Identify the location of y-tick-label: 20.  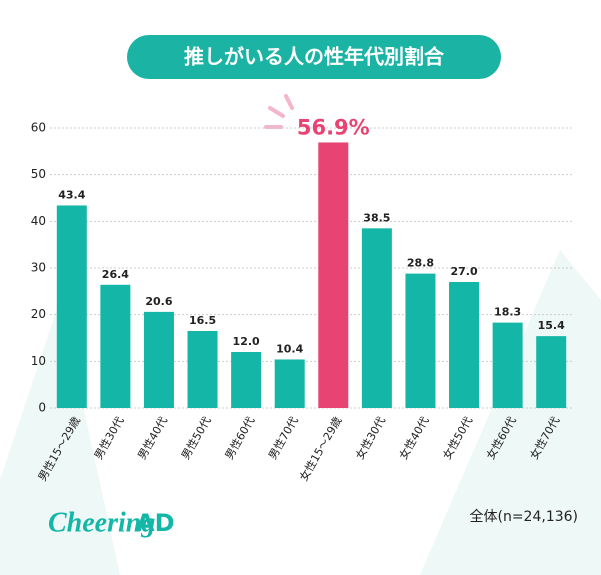
(38, 314).